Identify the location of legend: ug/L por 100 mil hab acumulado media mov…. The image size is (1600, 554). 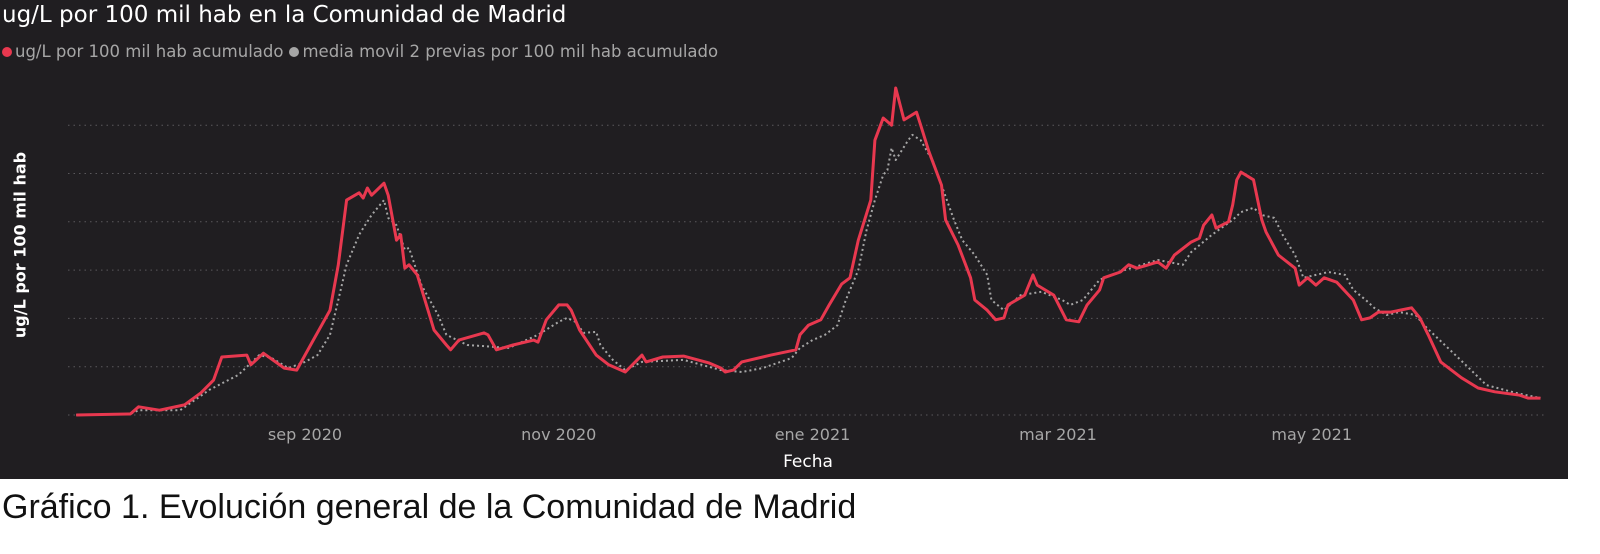
(363, 51).